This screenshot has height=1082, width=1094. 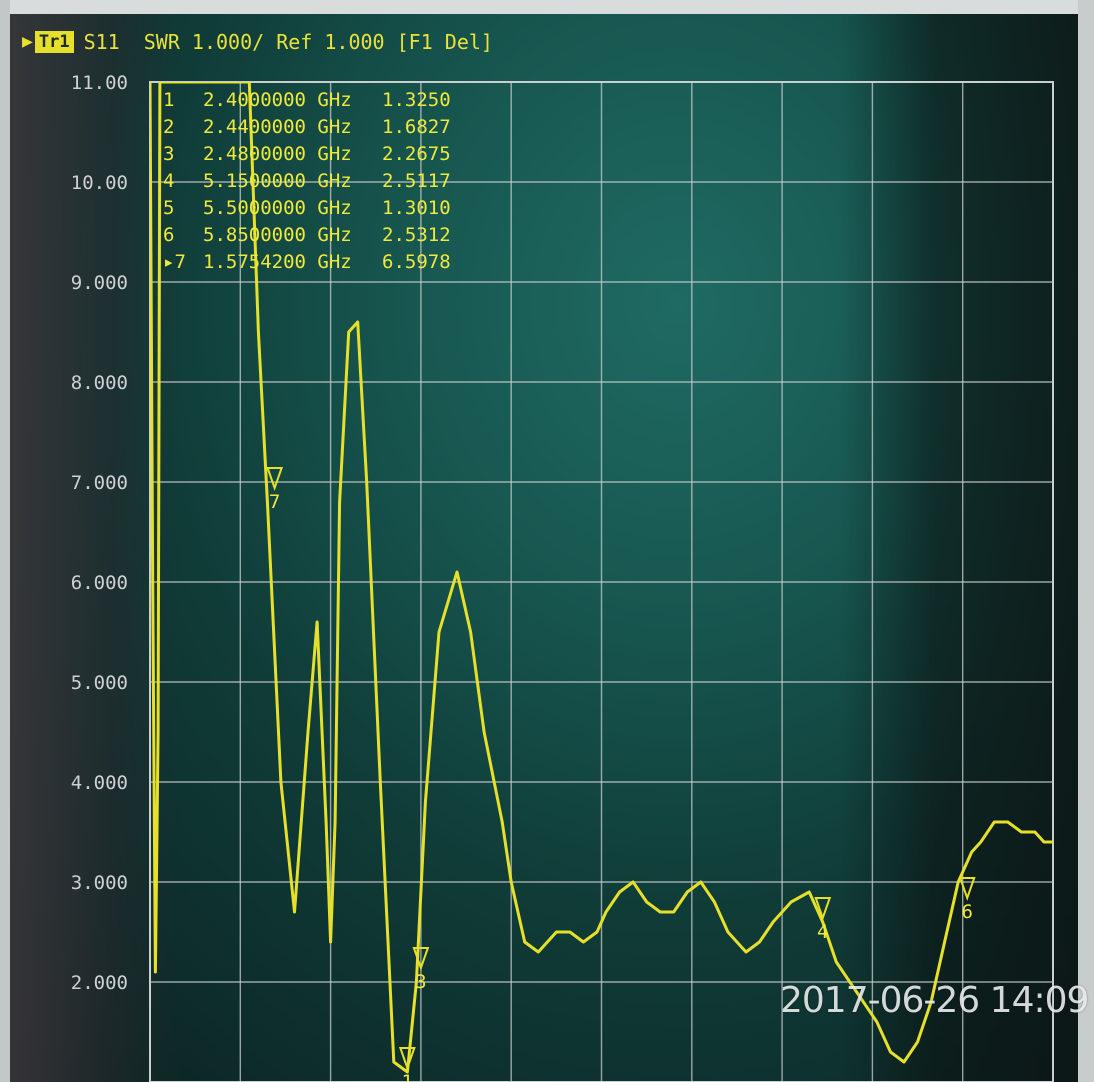 What do you see at coordinates (822, 932) in the screenshot?
I see `marker-flag-label: 4` at bounding box center [822, 932].